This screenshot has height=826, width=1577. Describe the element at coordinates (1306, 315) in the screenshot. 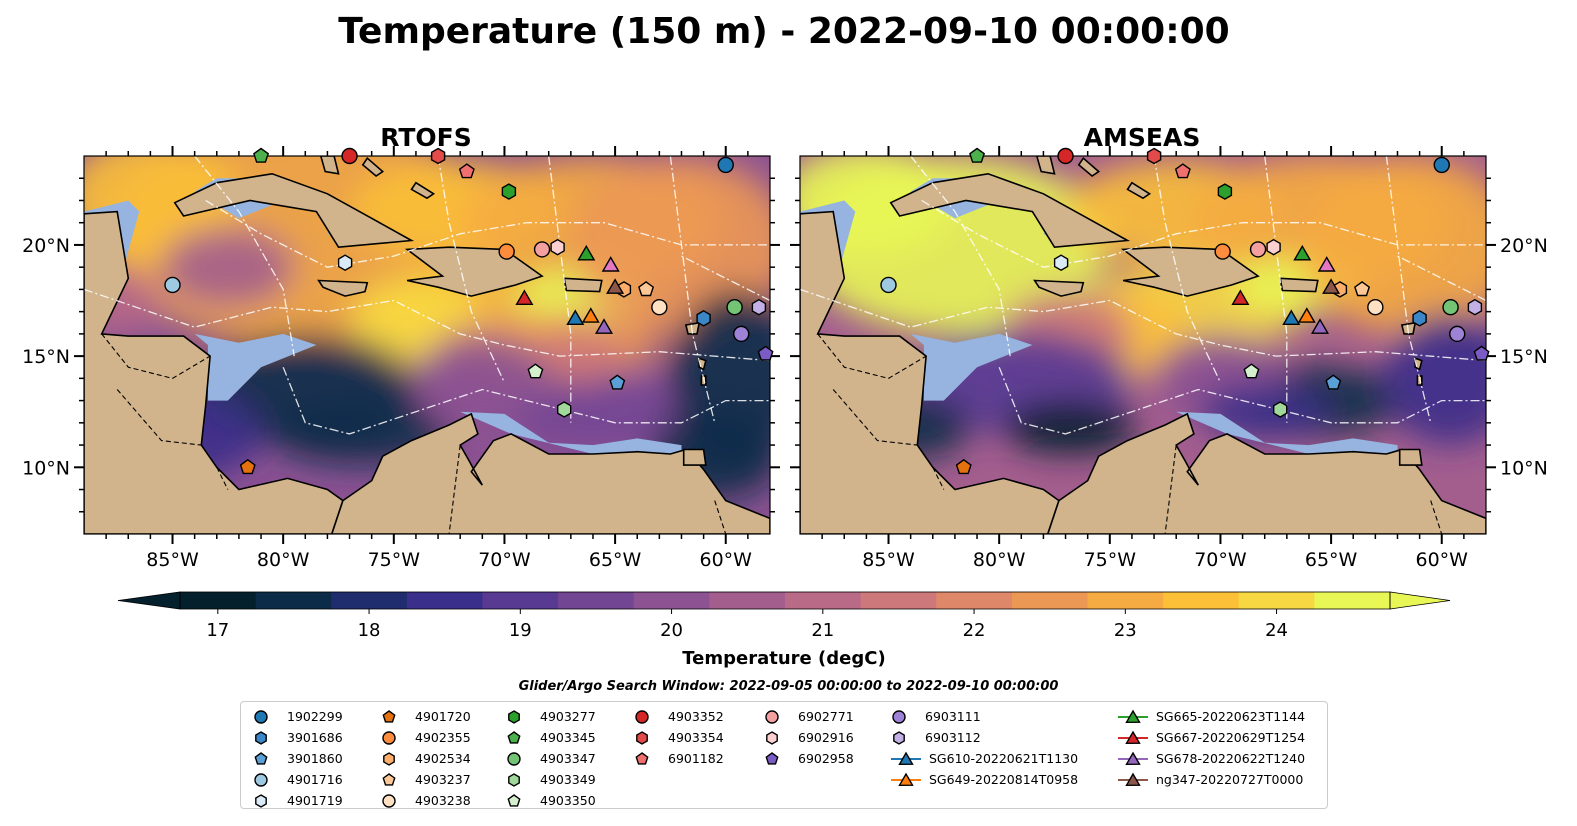

I see `observation-marker-SG649-20220814T0958` at that location.